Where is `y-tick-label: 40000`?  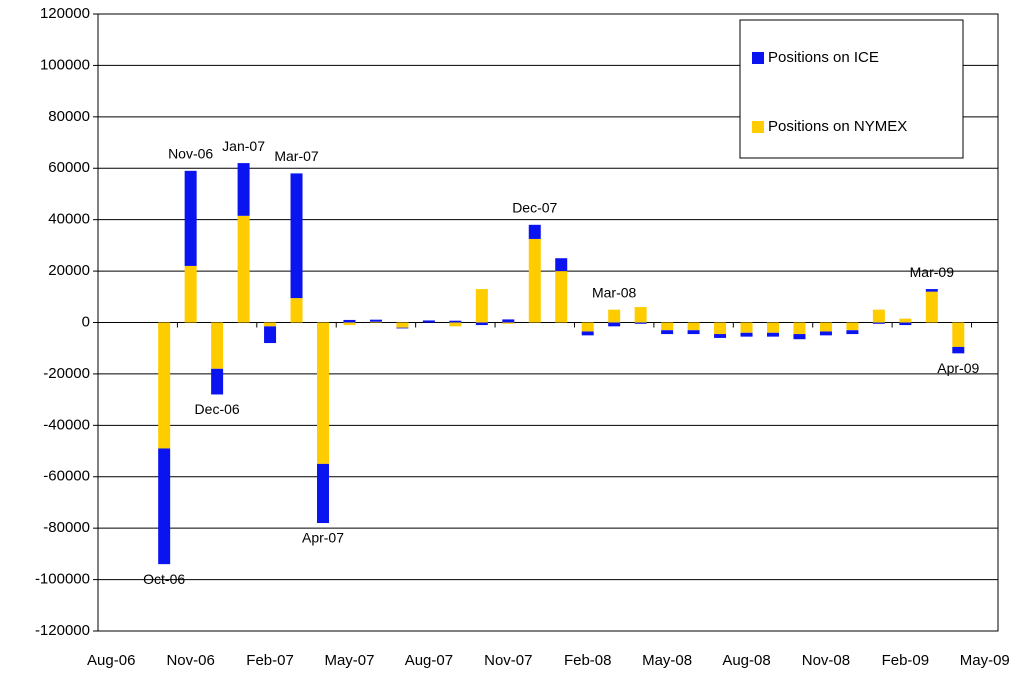
y-tick-label: 40000 is located at coordinates (69, 219).